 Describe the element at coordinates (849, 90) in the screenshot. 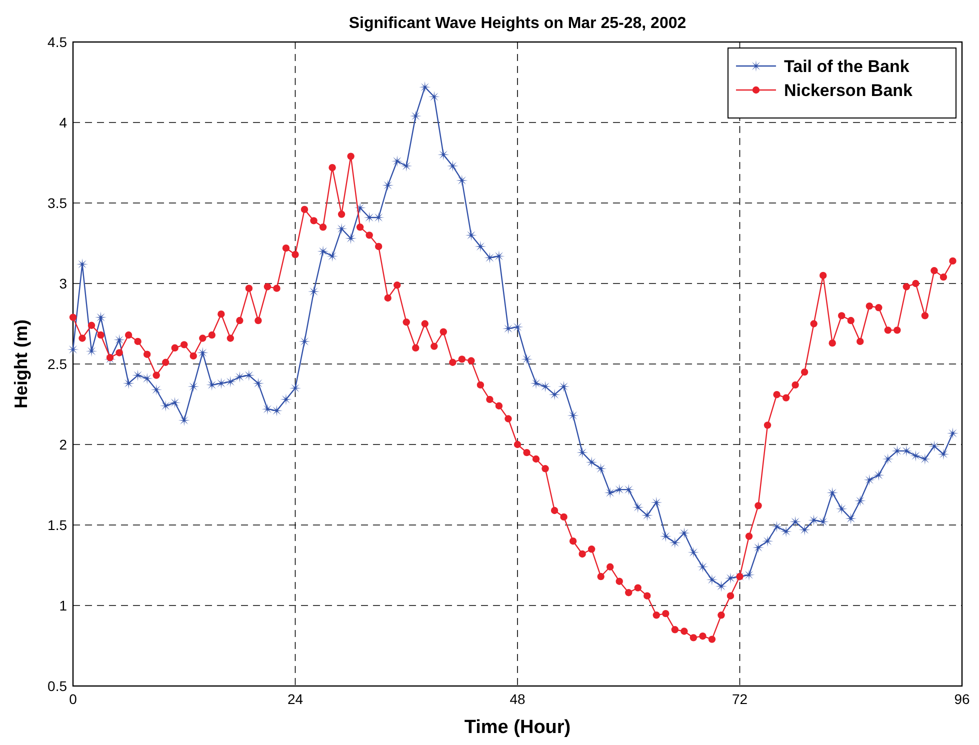

I see `legend-label: Nickerson Bank` at that location.